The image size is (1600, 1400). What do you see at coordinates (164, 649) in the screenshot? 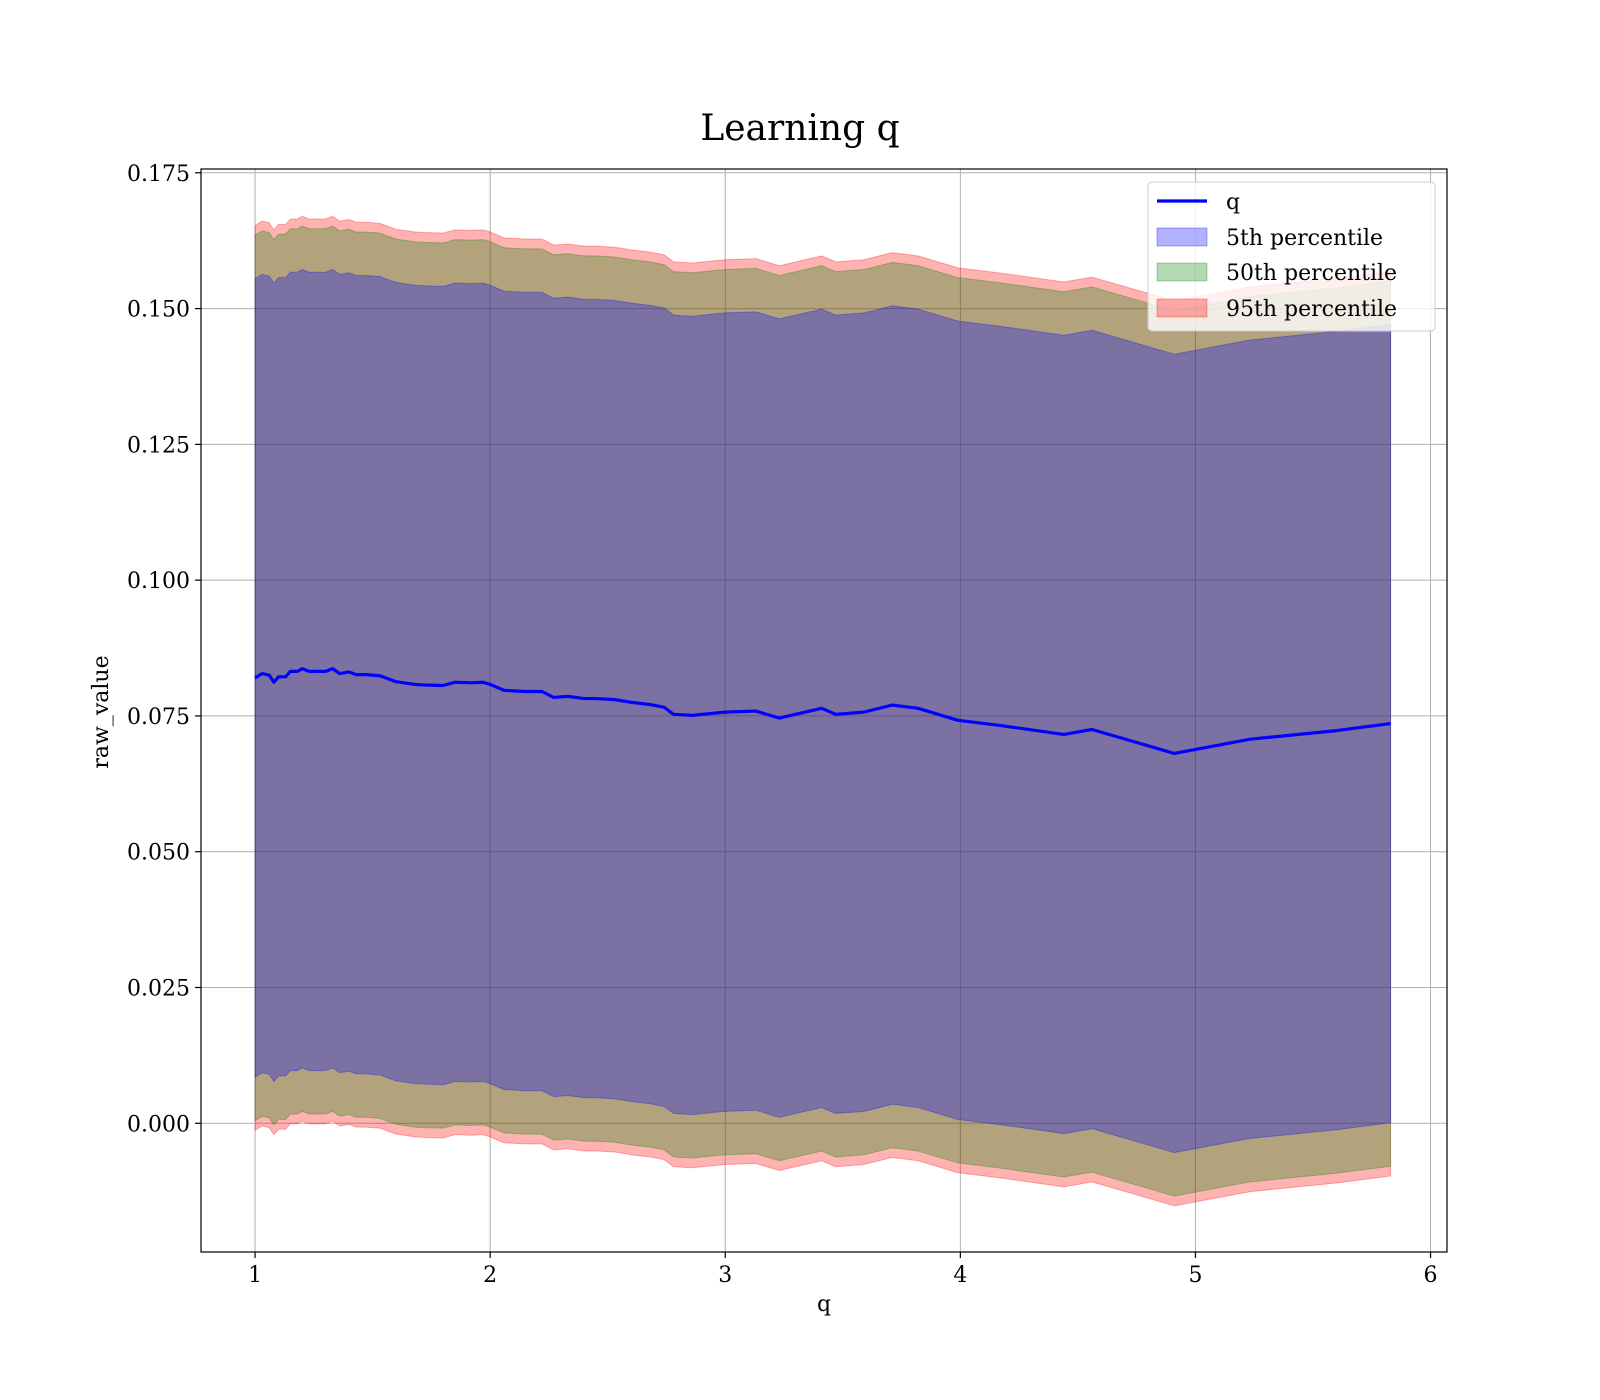
I see `y-axis-ticks: 0.000 0.025 0.050 0.075 0.100 0.125 0.150 0.175` at bounding box center [164, 649].